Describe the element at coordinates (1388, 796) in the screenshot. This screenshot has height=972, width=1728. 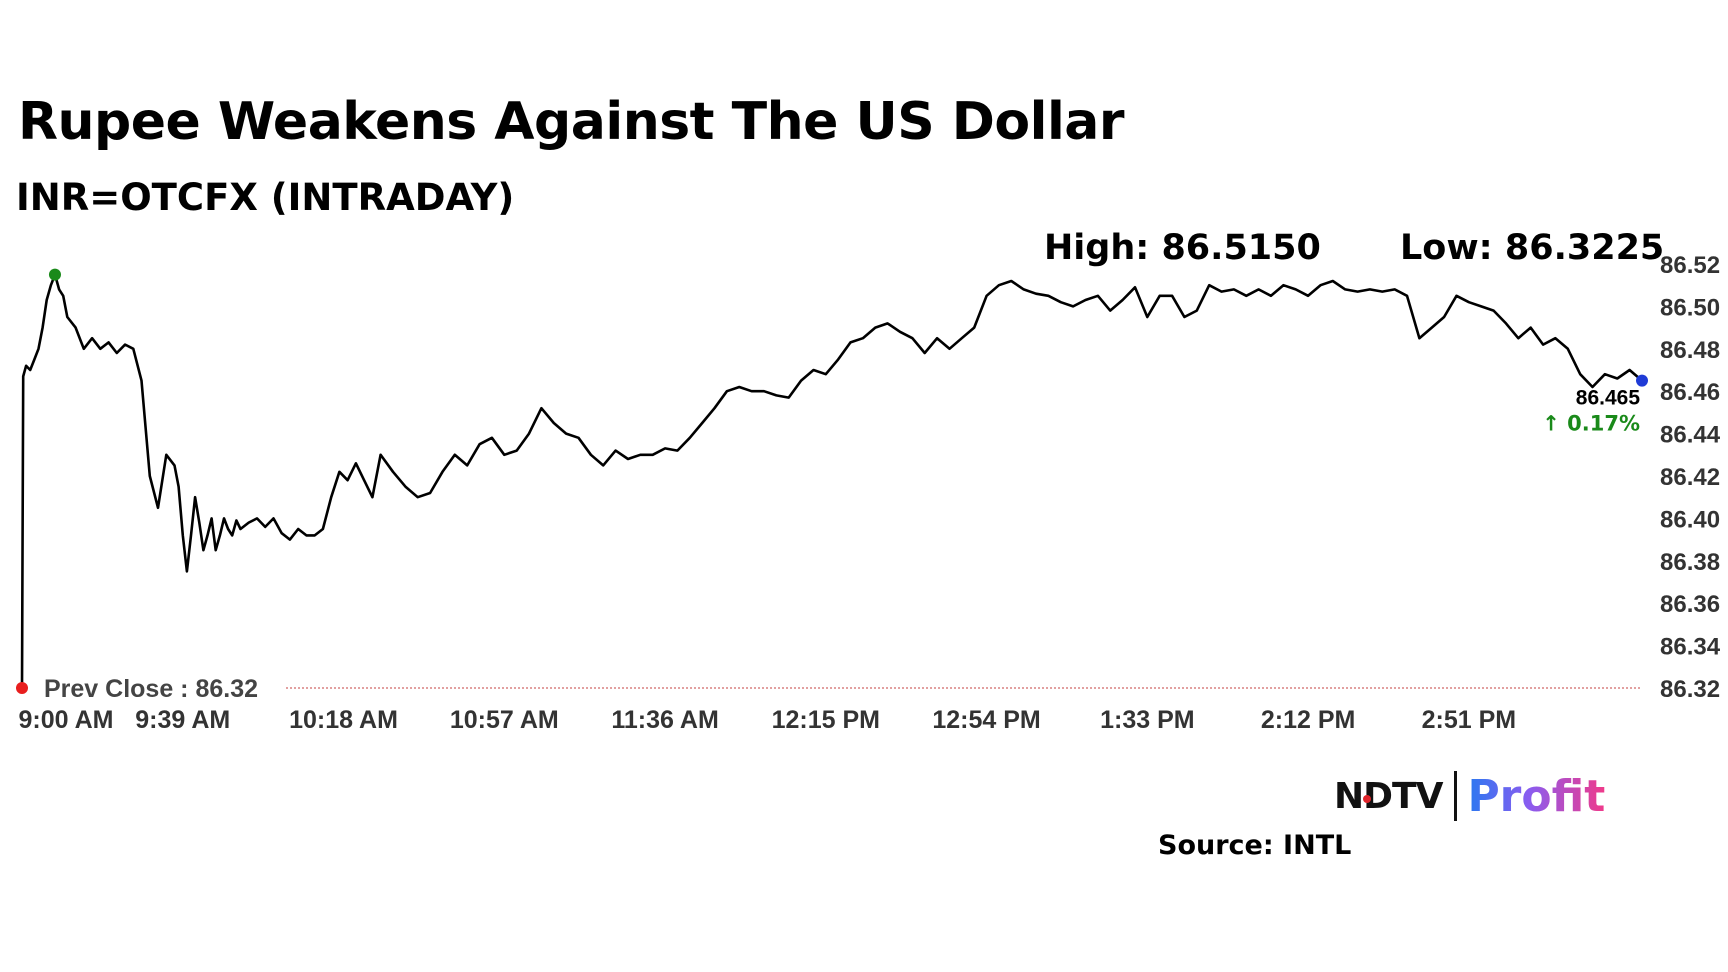
I see `logo-ndtv: NDTV` at that location.